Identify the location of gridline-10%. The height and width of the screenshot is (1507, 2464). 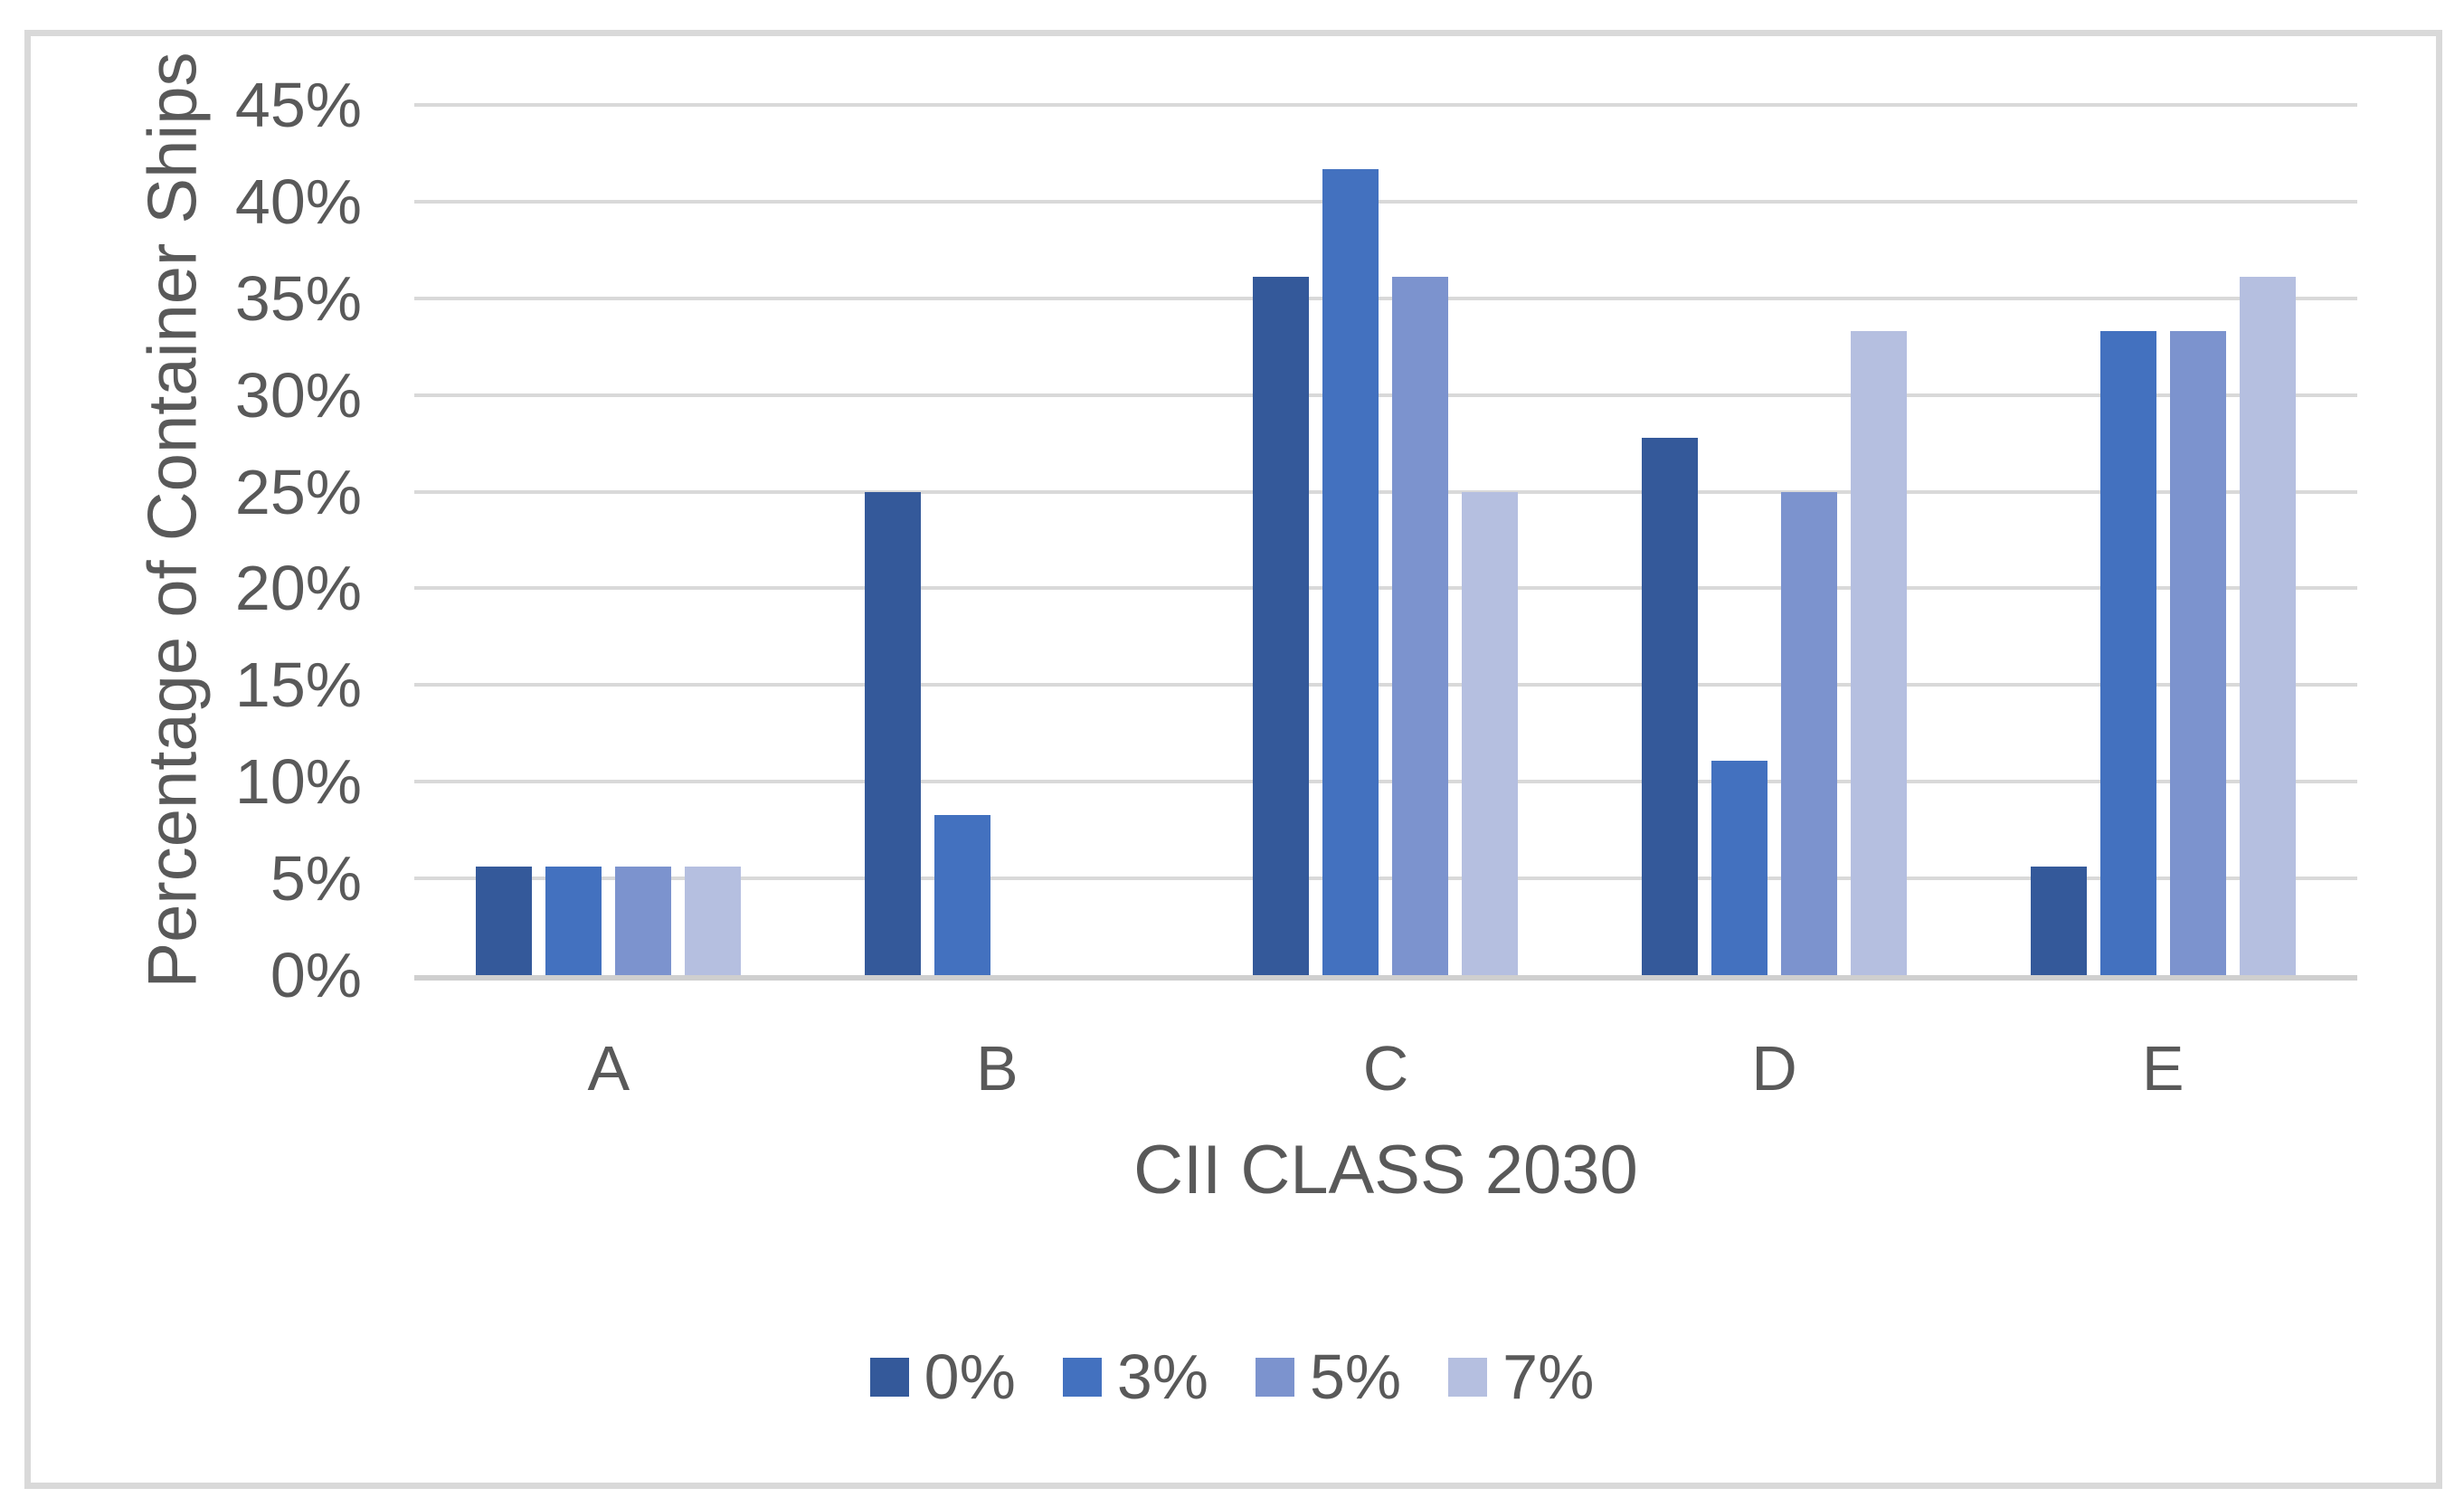
(1385, 782).